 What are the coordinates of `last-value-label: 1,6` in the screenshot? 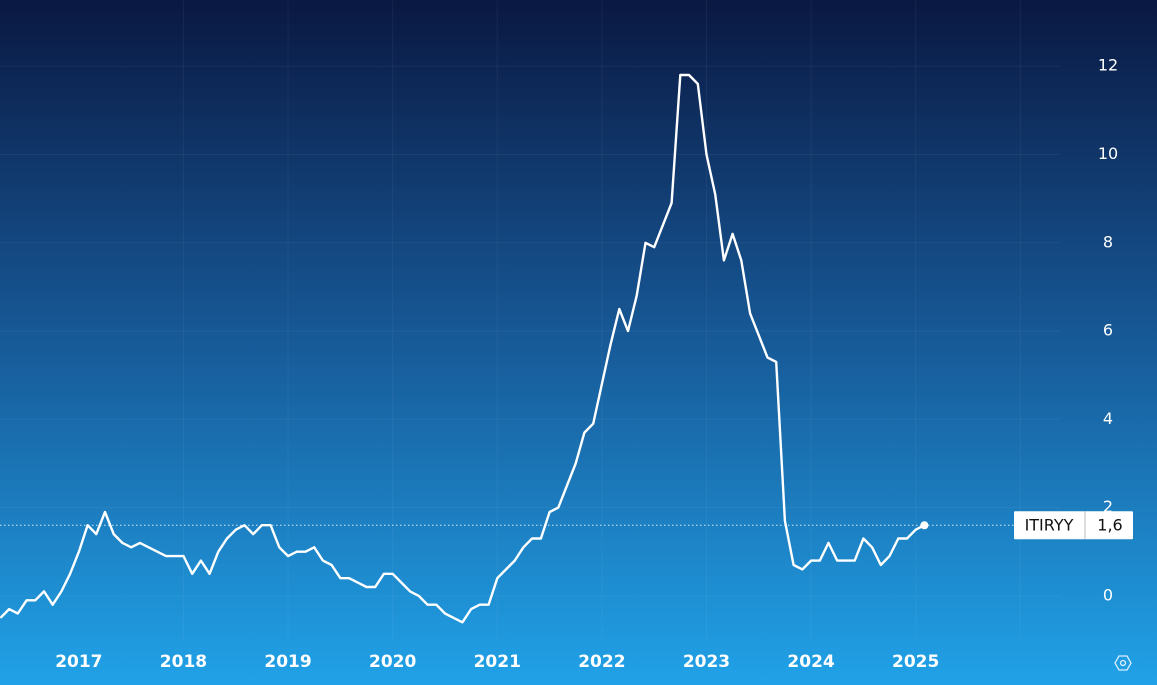 It's located at (1109, 525).